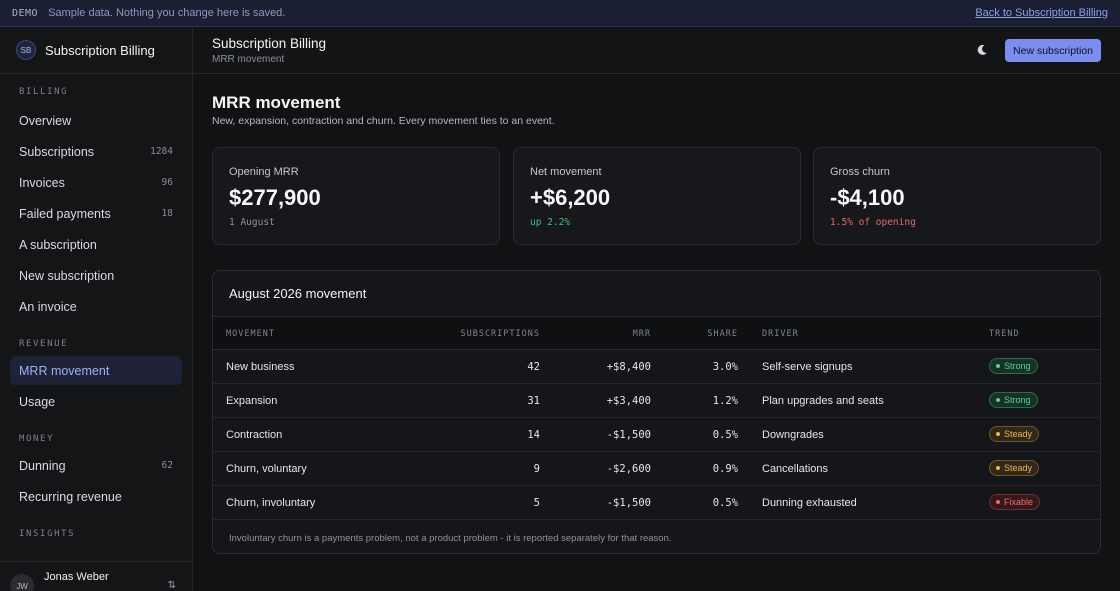 The image size is (1120, 591). I want to click on cell-movement: Churn, involuntary, so click(271, 503).